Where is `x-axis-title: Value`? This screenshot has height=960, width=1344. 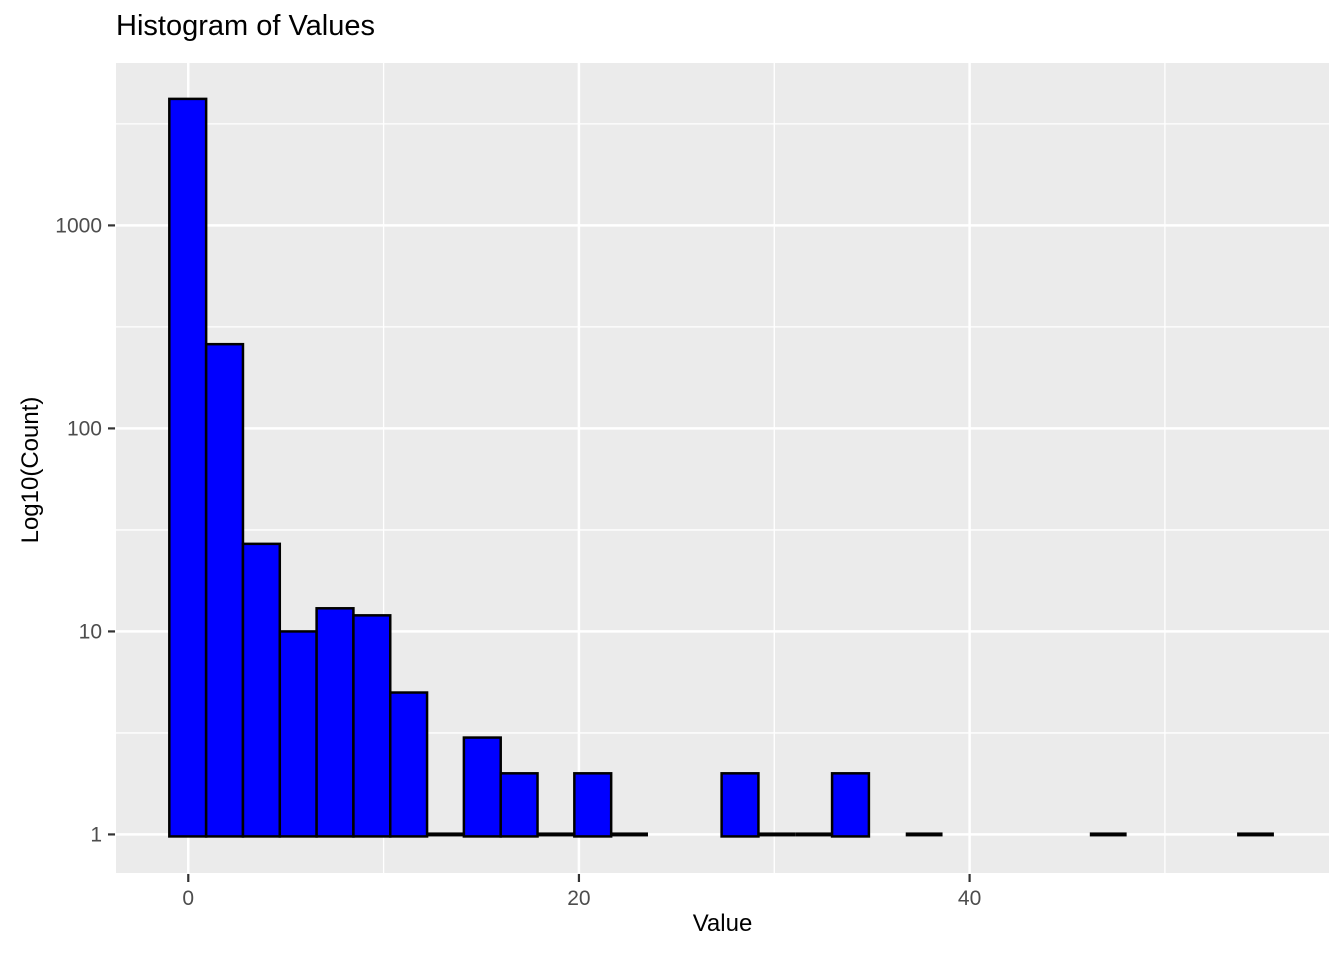
x-axis-title: Value is located at coordinates (722, 923).